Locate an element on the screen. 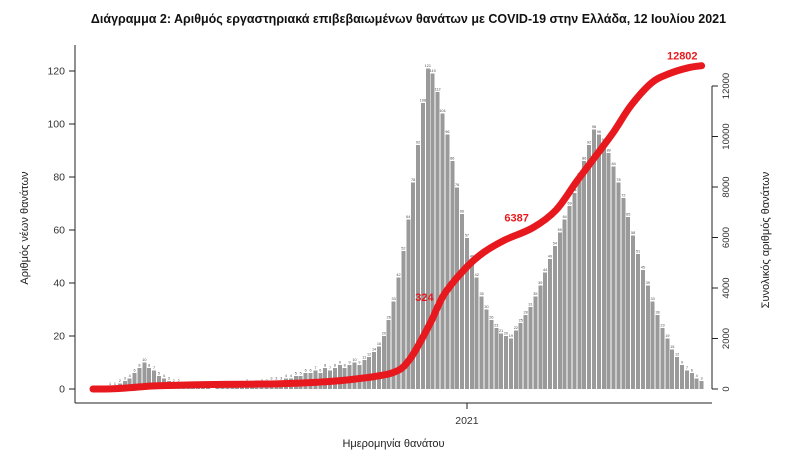  bar-value-label: 5 is located at coordinates (301, 373).